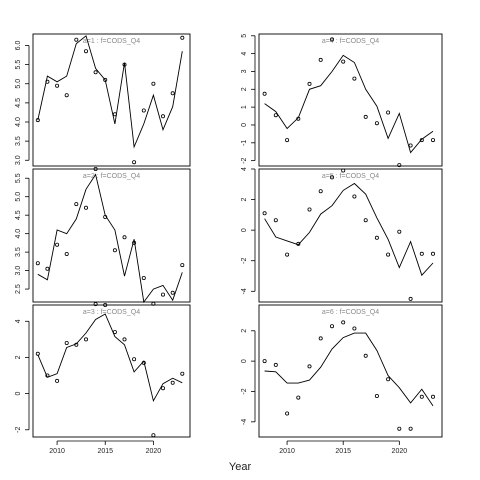  Describe the element at coordinates (105, 451) in the screenshot. I see `x-tick-label: 2015` at that location.